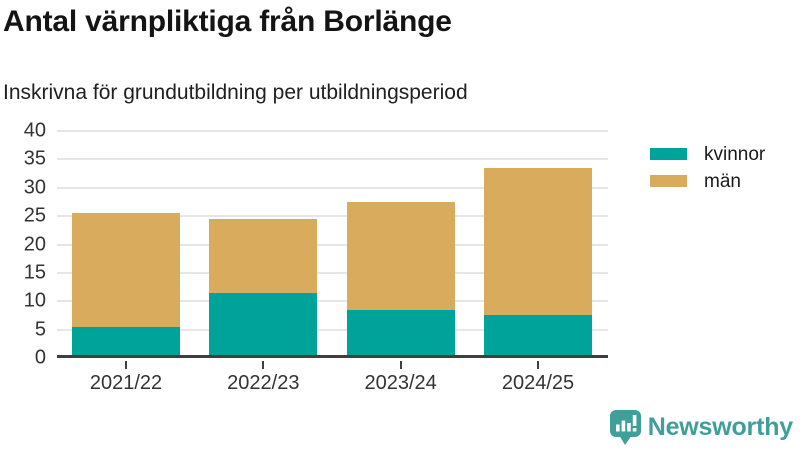  I want to click on y-tick-label: 25, so click(34, 215).